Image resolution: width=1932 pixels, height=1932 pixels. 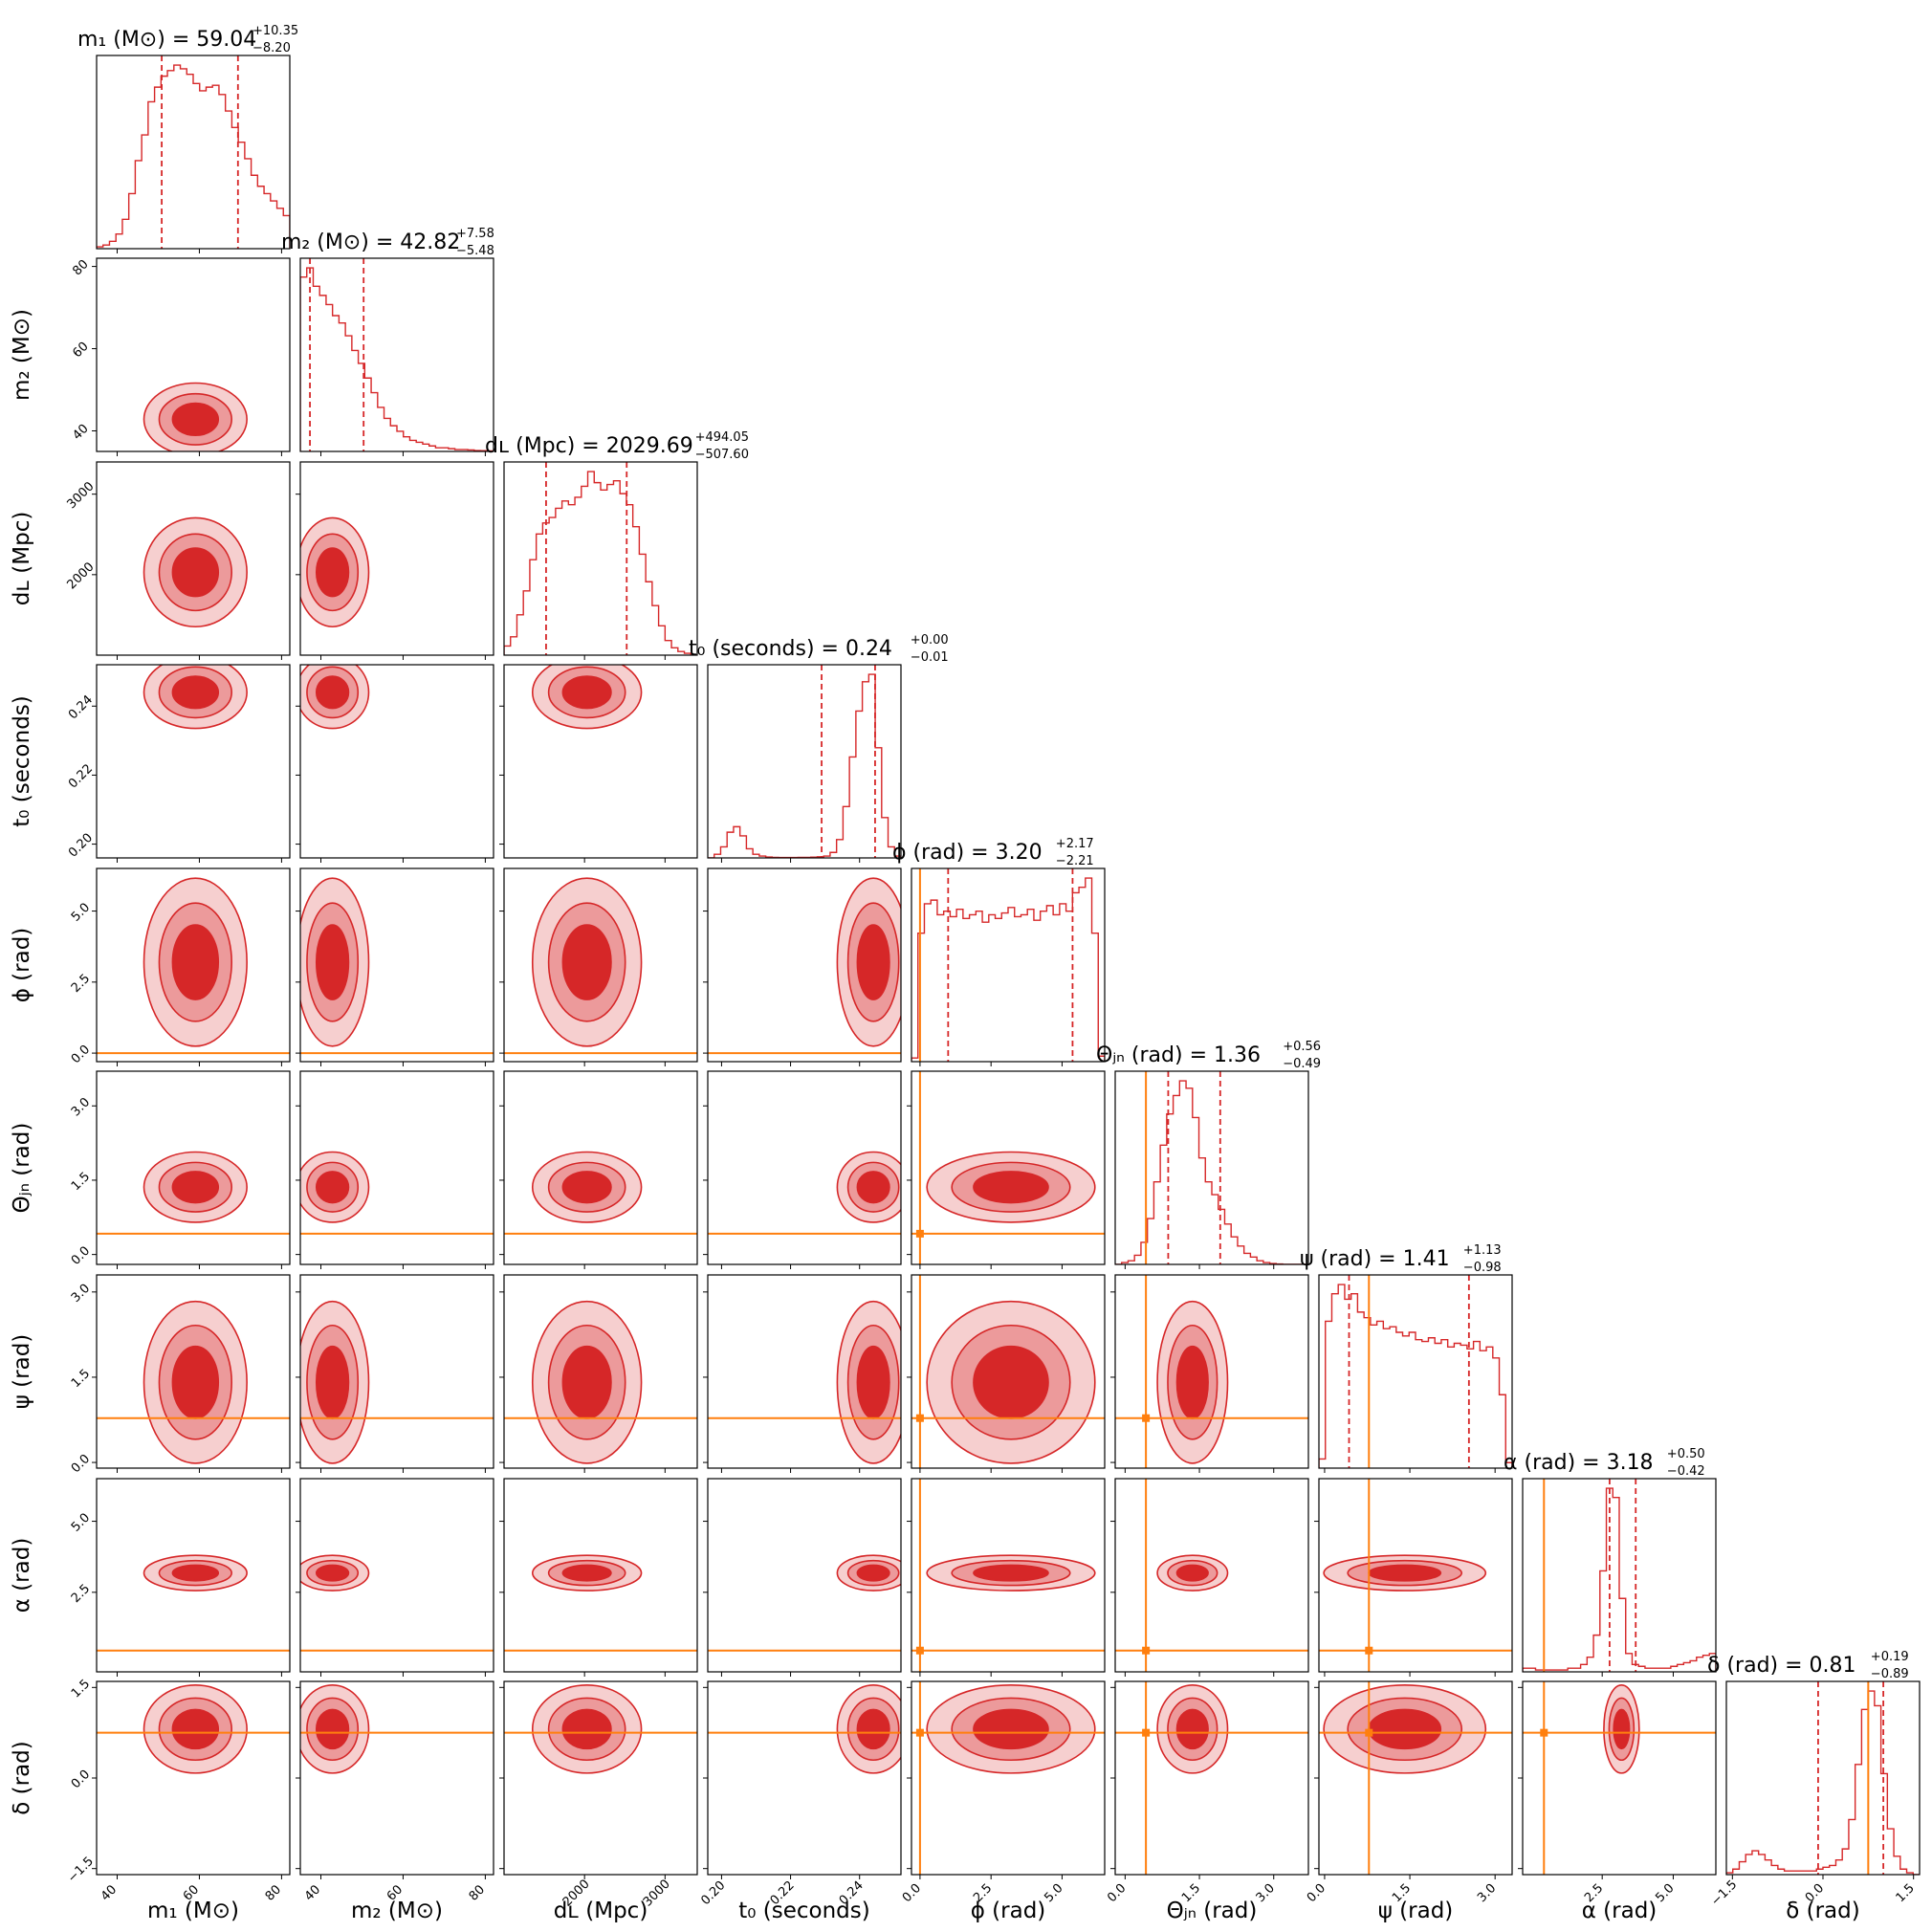 I want to click on panel-thetajn-dL, so click(x=598, y=1169).